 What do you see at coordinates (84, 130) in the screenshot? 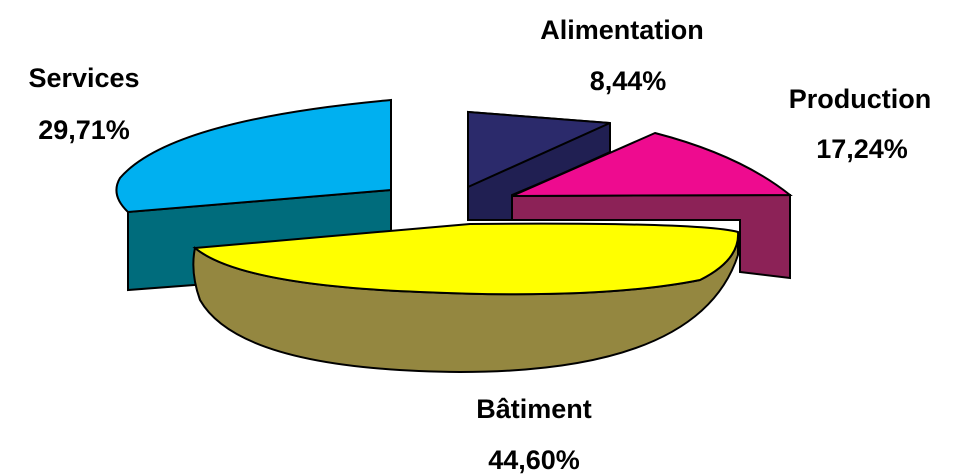
I see `value-services: 29,71%` at bounding box center [84, 130].